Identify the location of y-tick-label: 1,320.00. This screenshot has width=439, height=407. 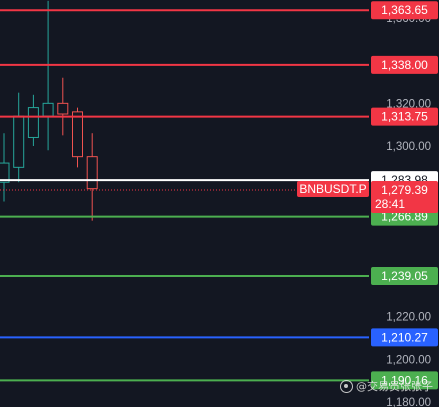
(408, 104).